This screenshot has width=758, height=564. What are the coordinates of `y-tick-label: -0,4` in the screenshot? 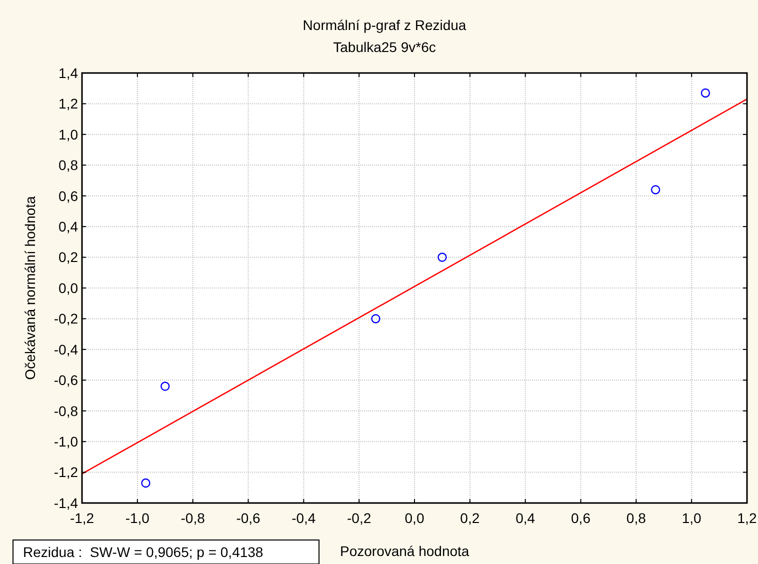 It's located at (66, 349).